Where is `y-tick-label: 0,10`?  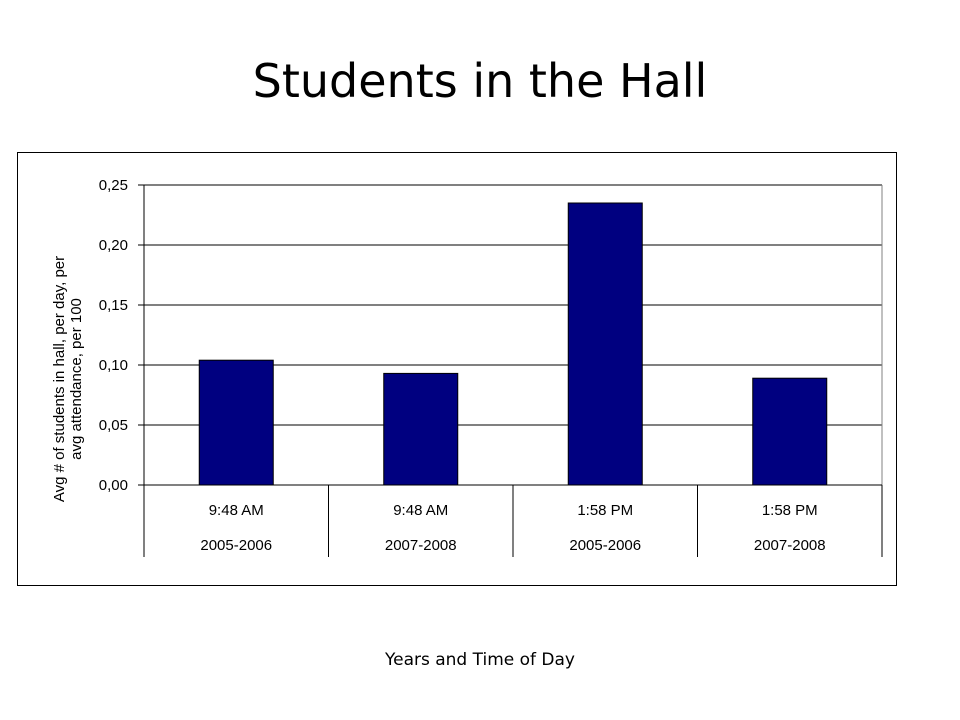
y-tick-label: 0,10 is located at coordinates (113, 365).